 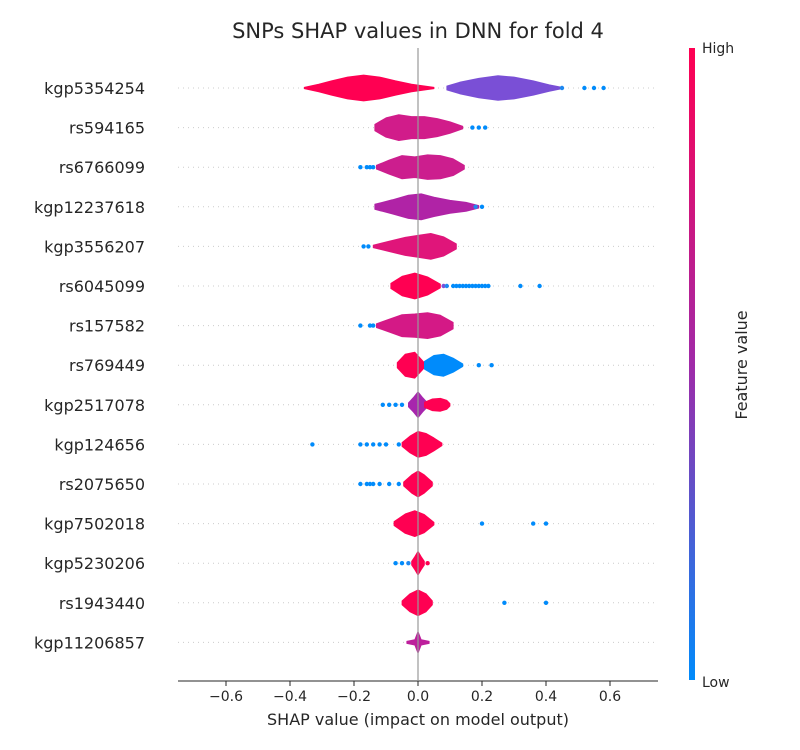 What do you see at coordinates (418, 31) in the screenshot?
I see `chart-title: SNPs SHAP values in DNN for fold 4` at bounding box center [418, 31].